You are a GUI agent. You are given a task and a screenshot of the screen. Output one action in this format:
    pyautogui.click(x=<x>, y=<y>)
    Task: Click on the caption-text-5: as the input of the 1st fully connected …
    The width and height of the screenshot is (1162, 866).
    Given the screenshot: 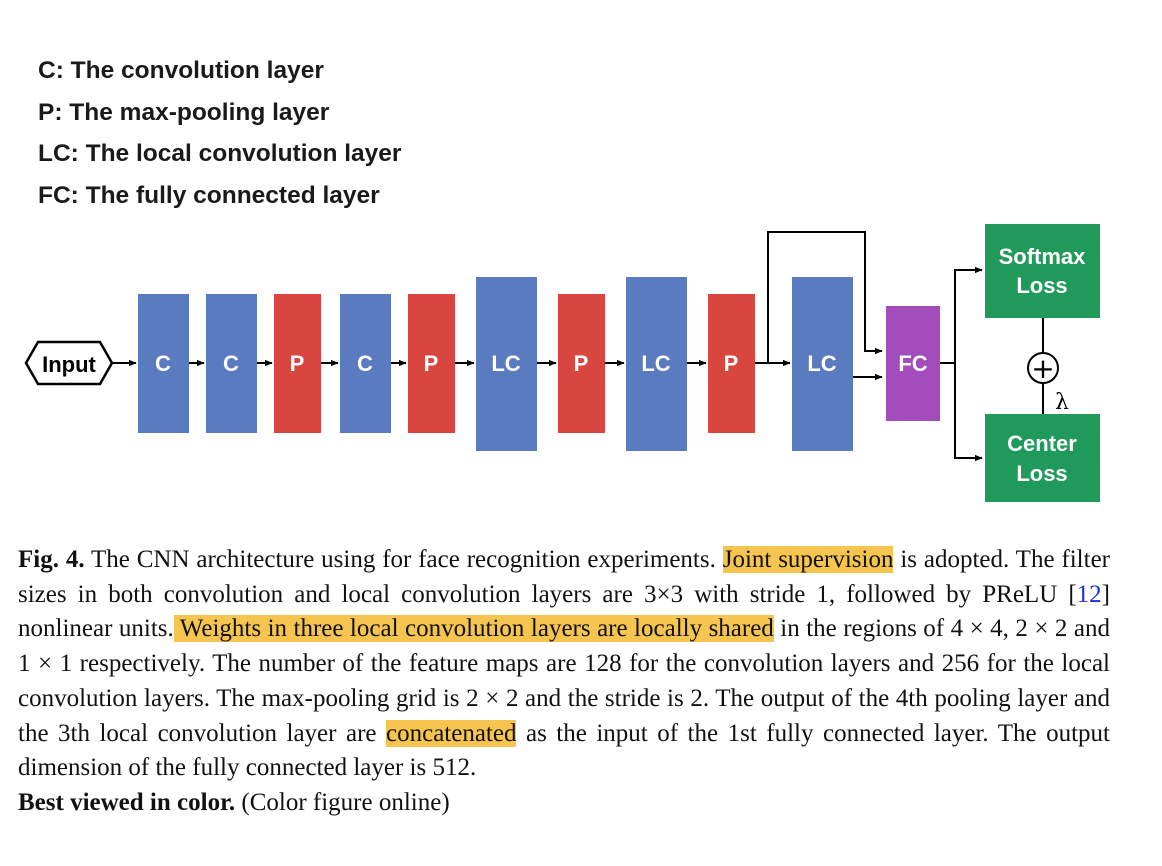 What is the action you would take?
    pyautogui.click(x=564, y=750)
    